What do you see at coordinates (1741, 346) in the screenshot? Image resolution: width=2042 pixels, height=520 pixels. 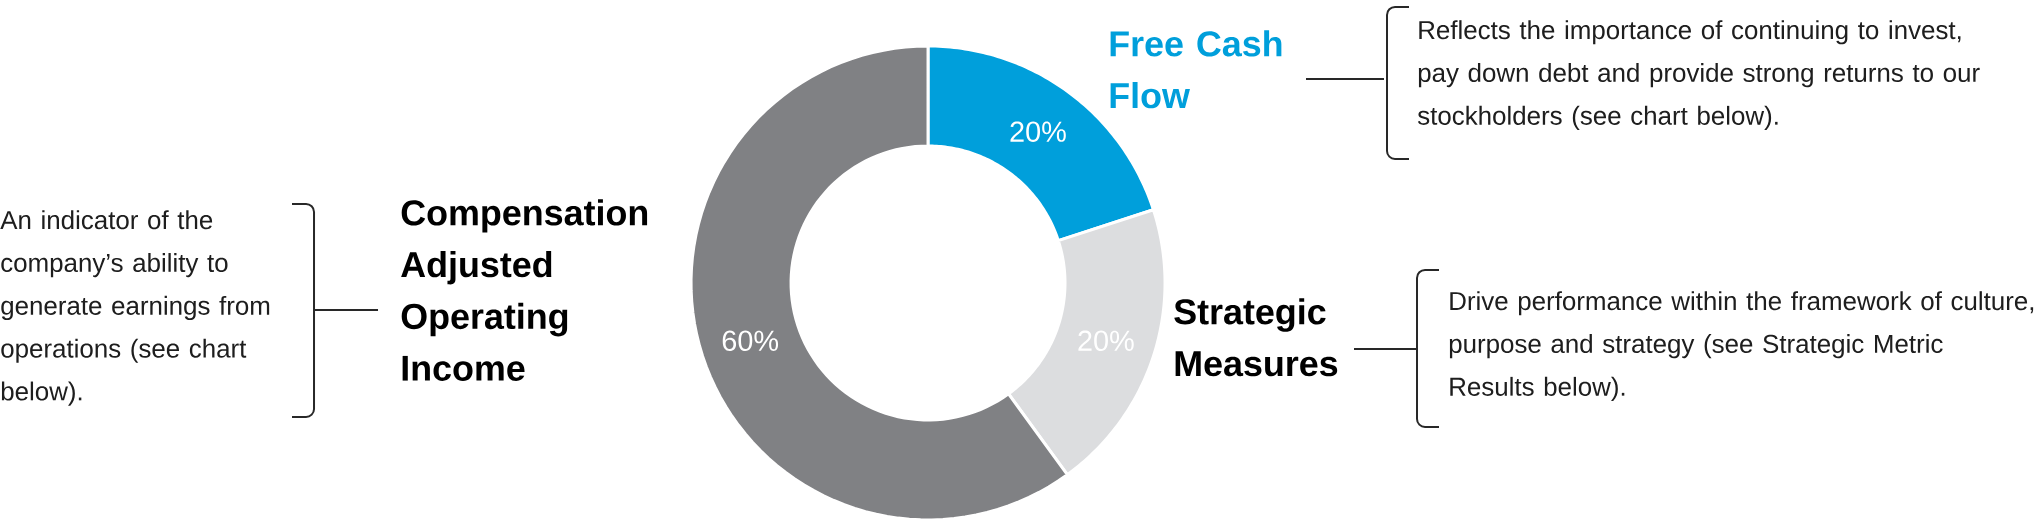 I see `text: Drive performance within the framework of culture, purpose and strategy (see Strategic Metric Results below).` at bounding box center [1741, 346].